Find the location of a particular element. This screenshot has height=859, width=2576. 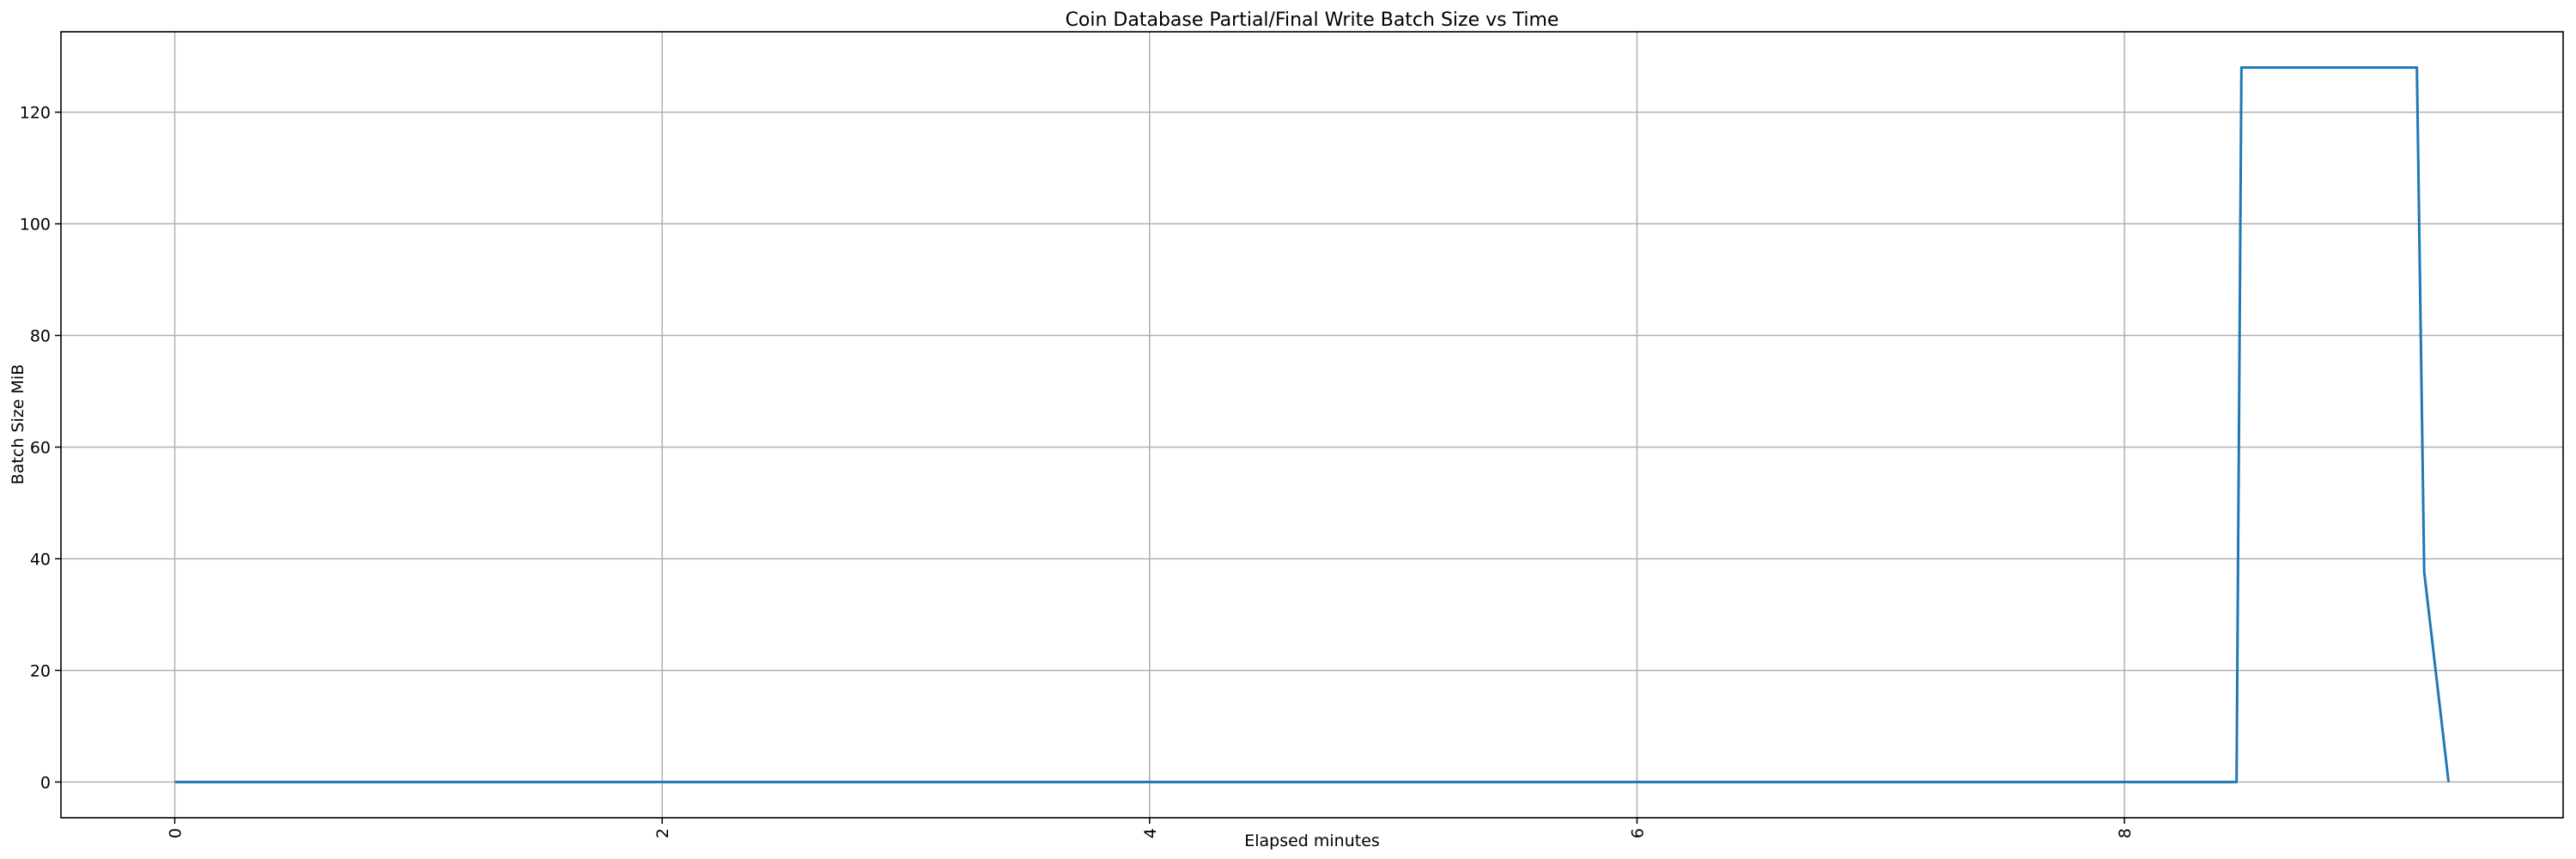

y-axis-label: Batch Size MiB is located at coordinates (18, 424).